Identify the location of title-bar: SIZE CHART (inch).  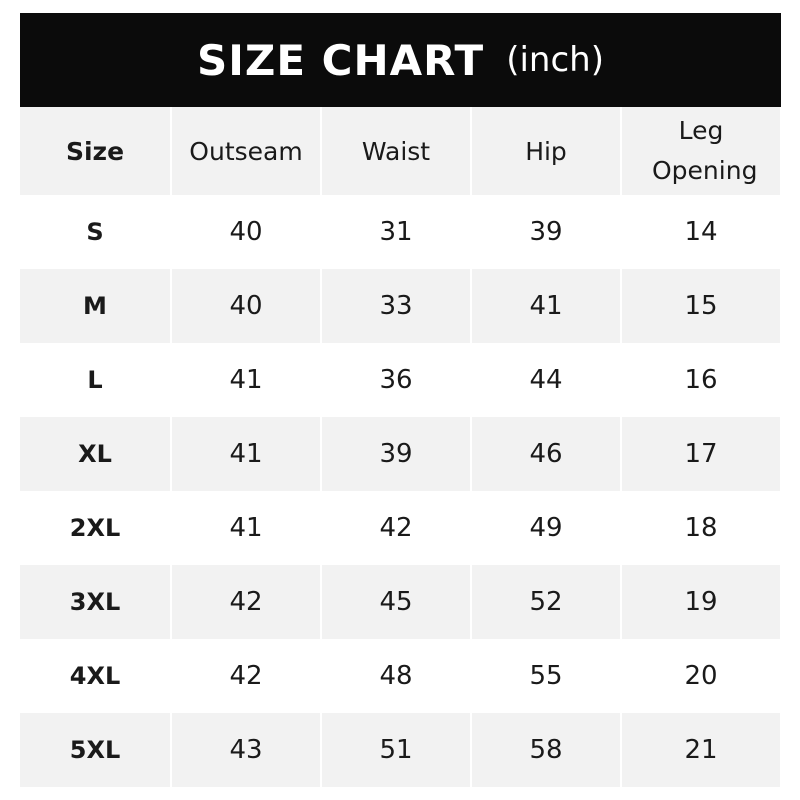
(400, 60).